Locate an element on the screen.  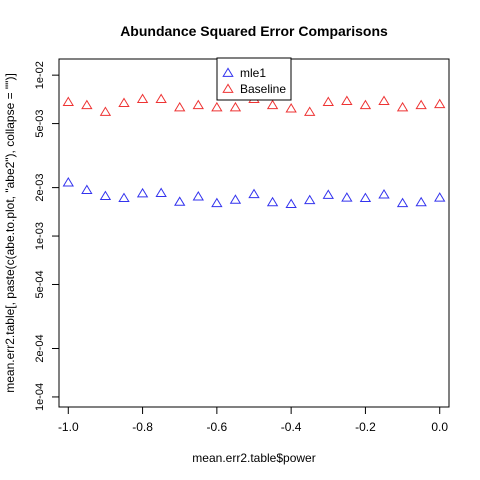
x-tick-label: -1.0 is located at coordinates (68, 427).